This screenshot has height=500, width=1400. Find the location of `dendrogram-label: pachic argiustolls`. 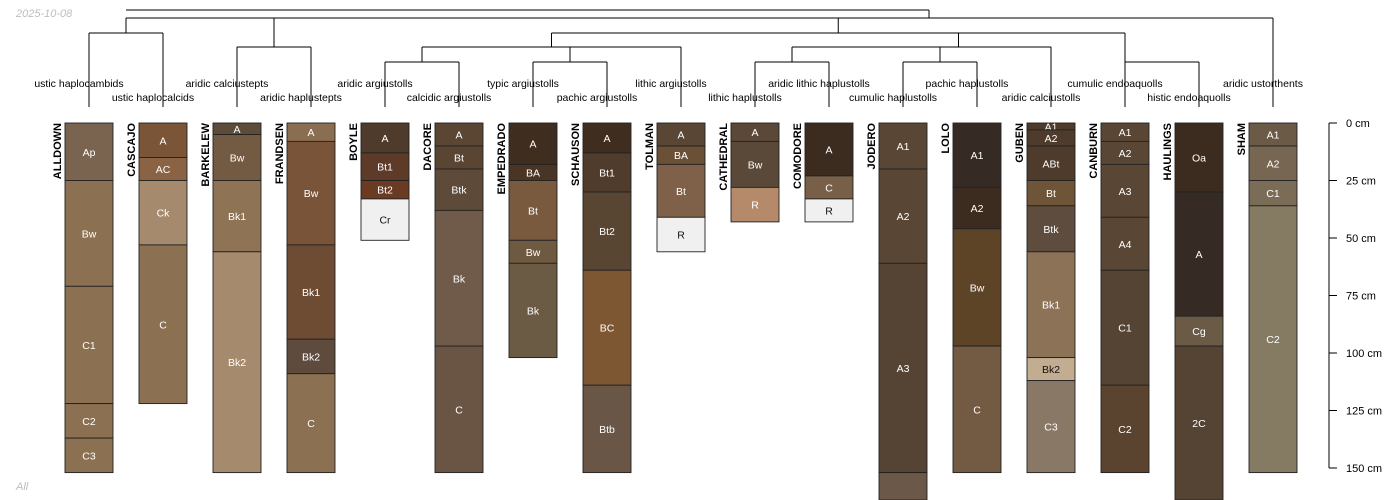

dendrogram-label: pachic argiustolls is located at coordinates (597, 98).